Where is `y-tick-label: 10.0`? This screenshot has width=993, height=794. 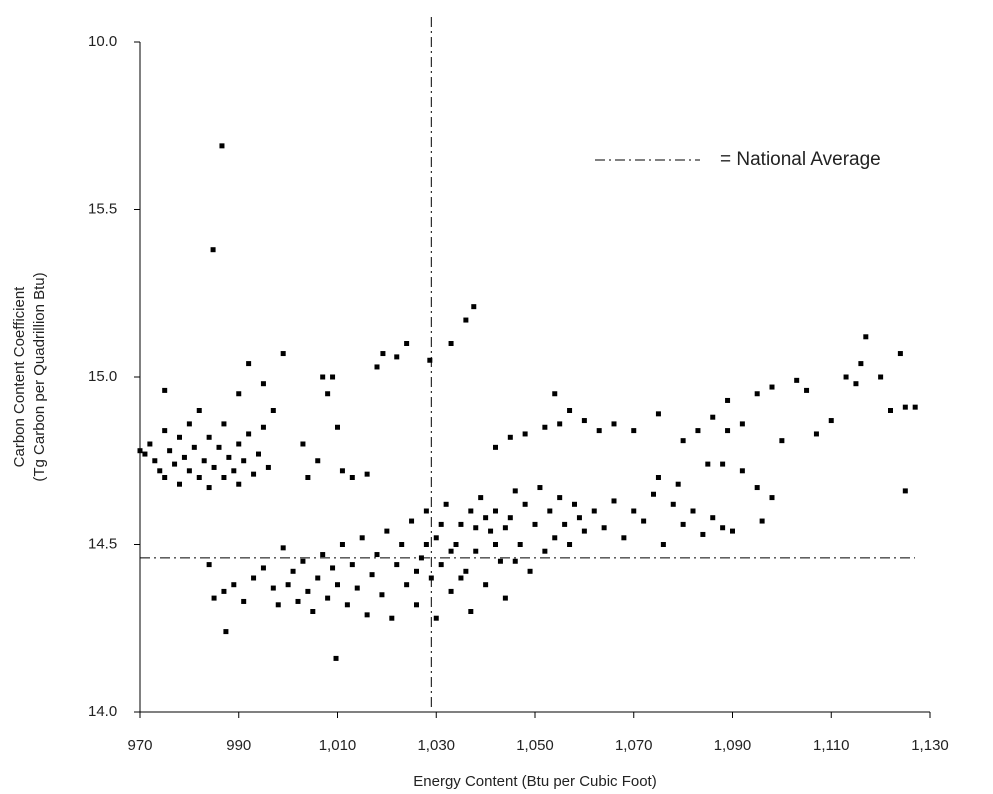
y-tick-label: 10.0 is located at coordinates (102, 41).